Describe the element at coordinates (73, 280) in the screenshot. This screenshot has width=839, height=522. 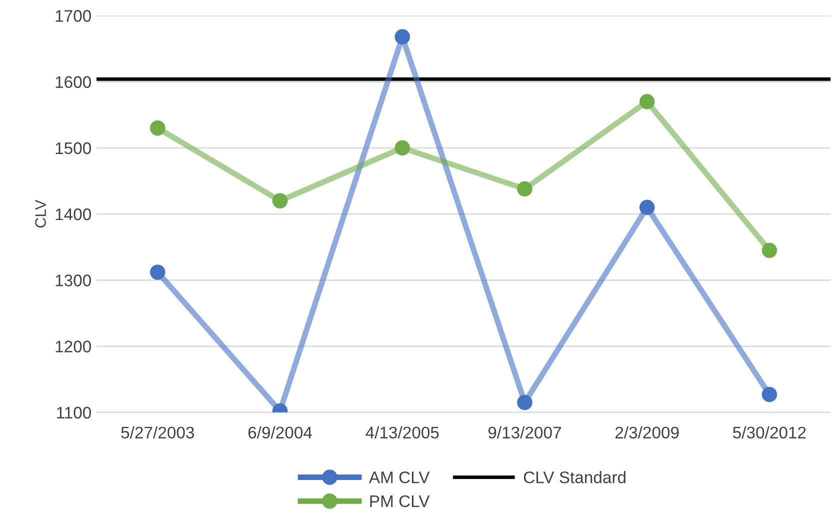
I see `y-tick-label: 1300` at that location.